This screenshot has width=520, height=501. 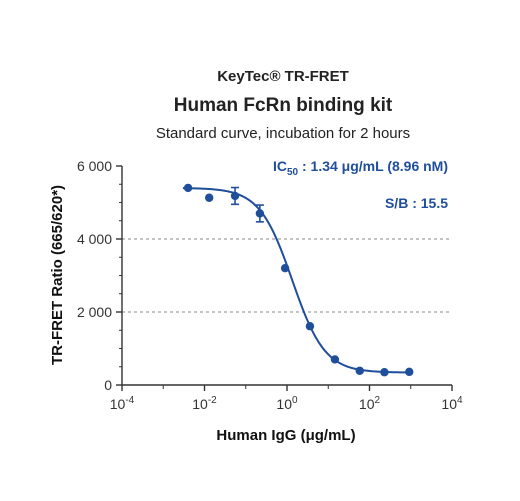 I want to click on x-tick-label: 10⁴, so click(x=452, y=403).